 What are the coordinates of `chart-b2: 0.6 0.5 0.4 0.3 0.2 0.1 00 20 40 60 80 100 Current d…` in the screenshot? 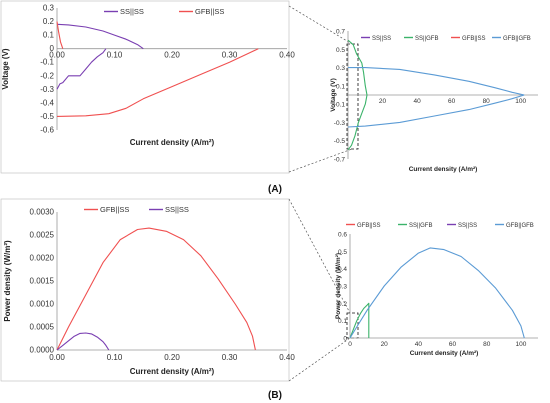 It's located at (436, 290).